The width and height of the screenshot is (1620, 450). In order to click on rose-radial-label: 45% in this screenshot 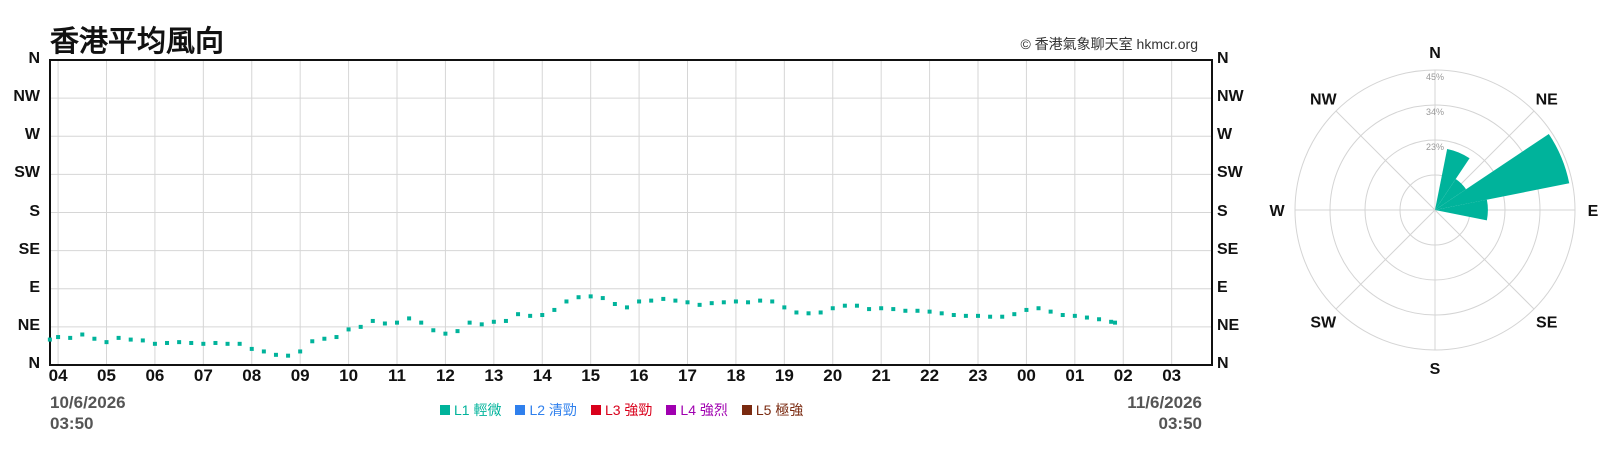, I will do `click(1435, 77)`.